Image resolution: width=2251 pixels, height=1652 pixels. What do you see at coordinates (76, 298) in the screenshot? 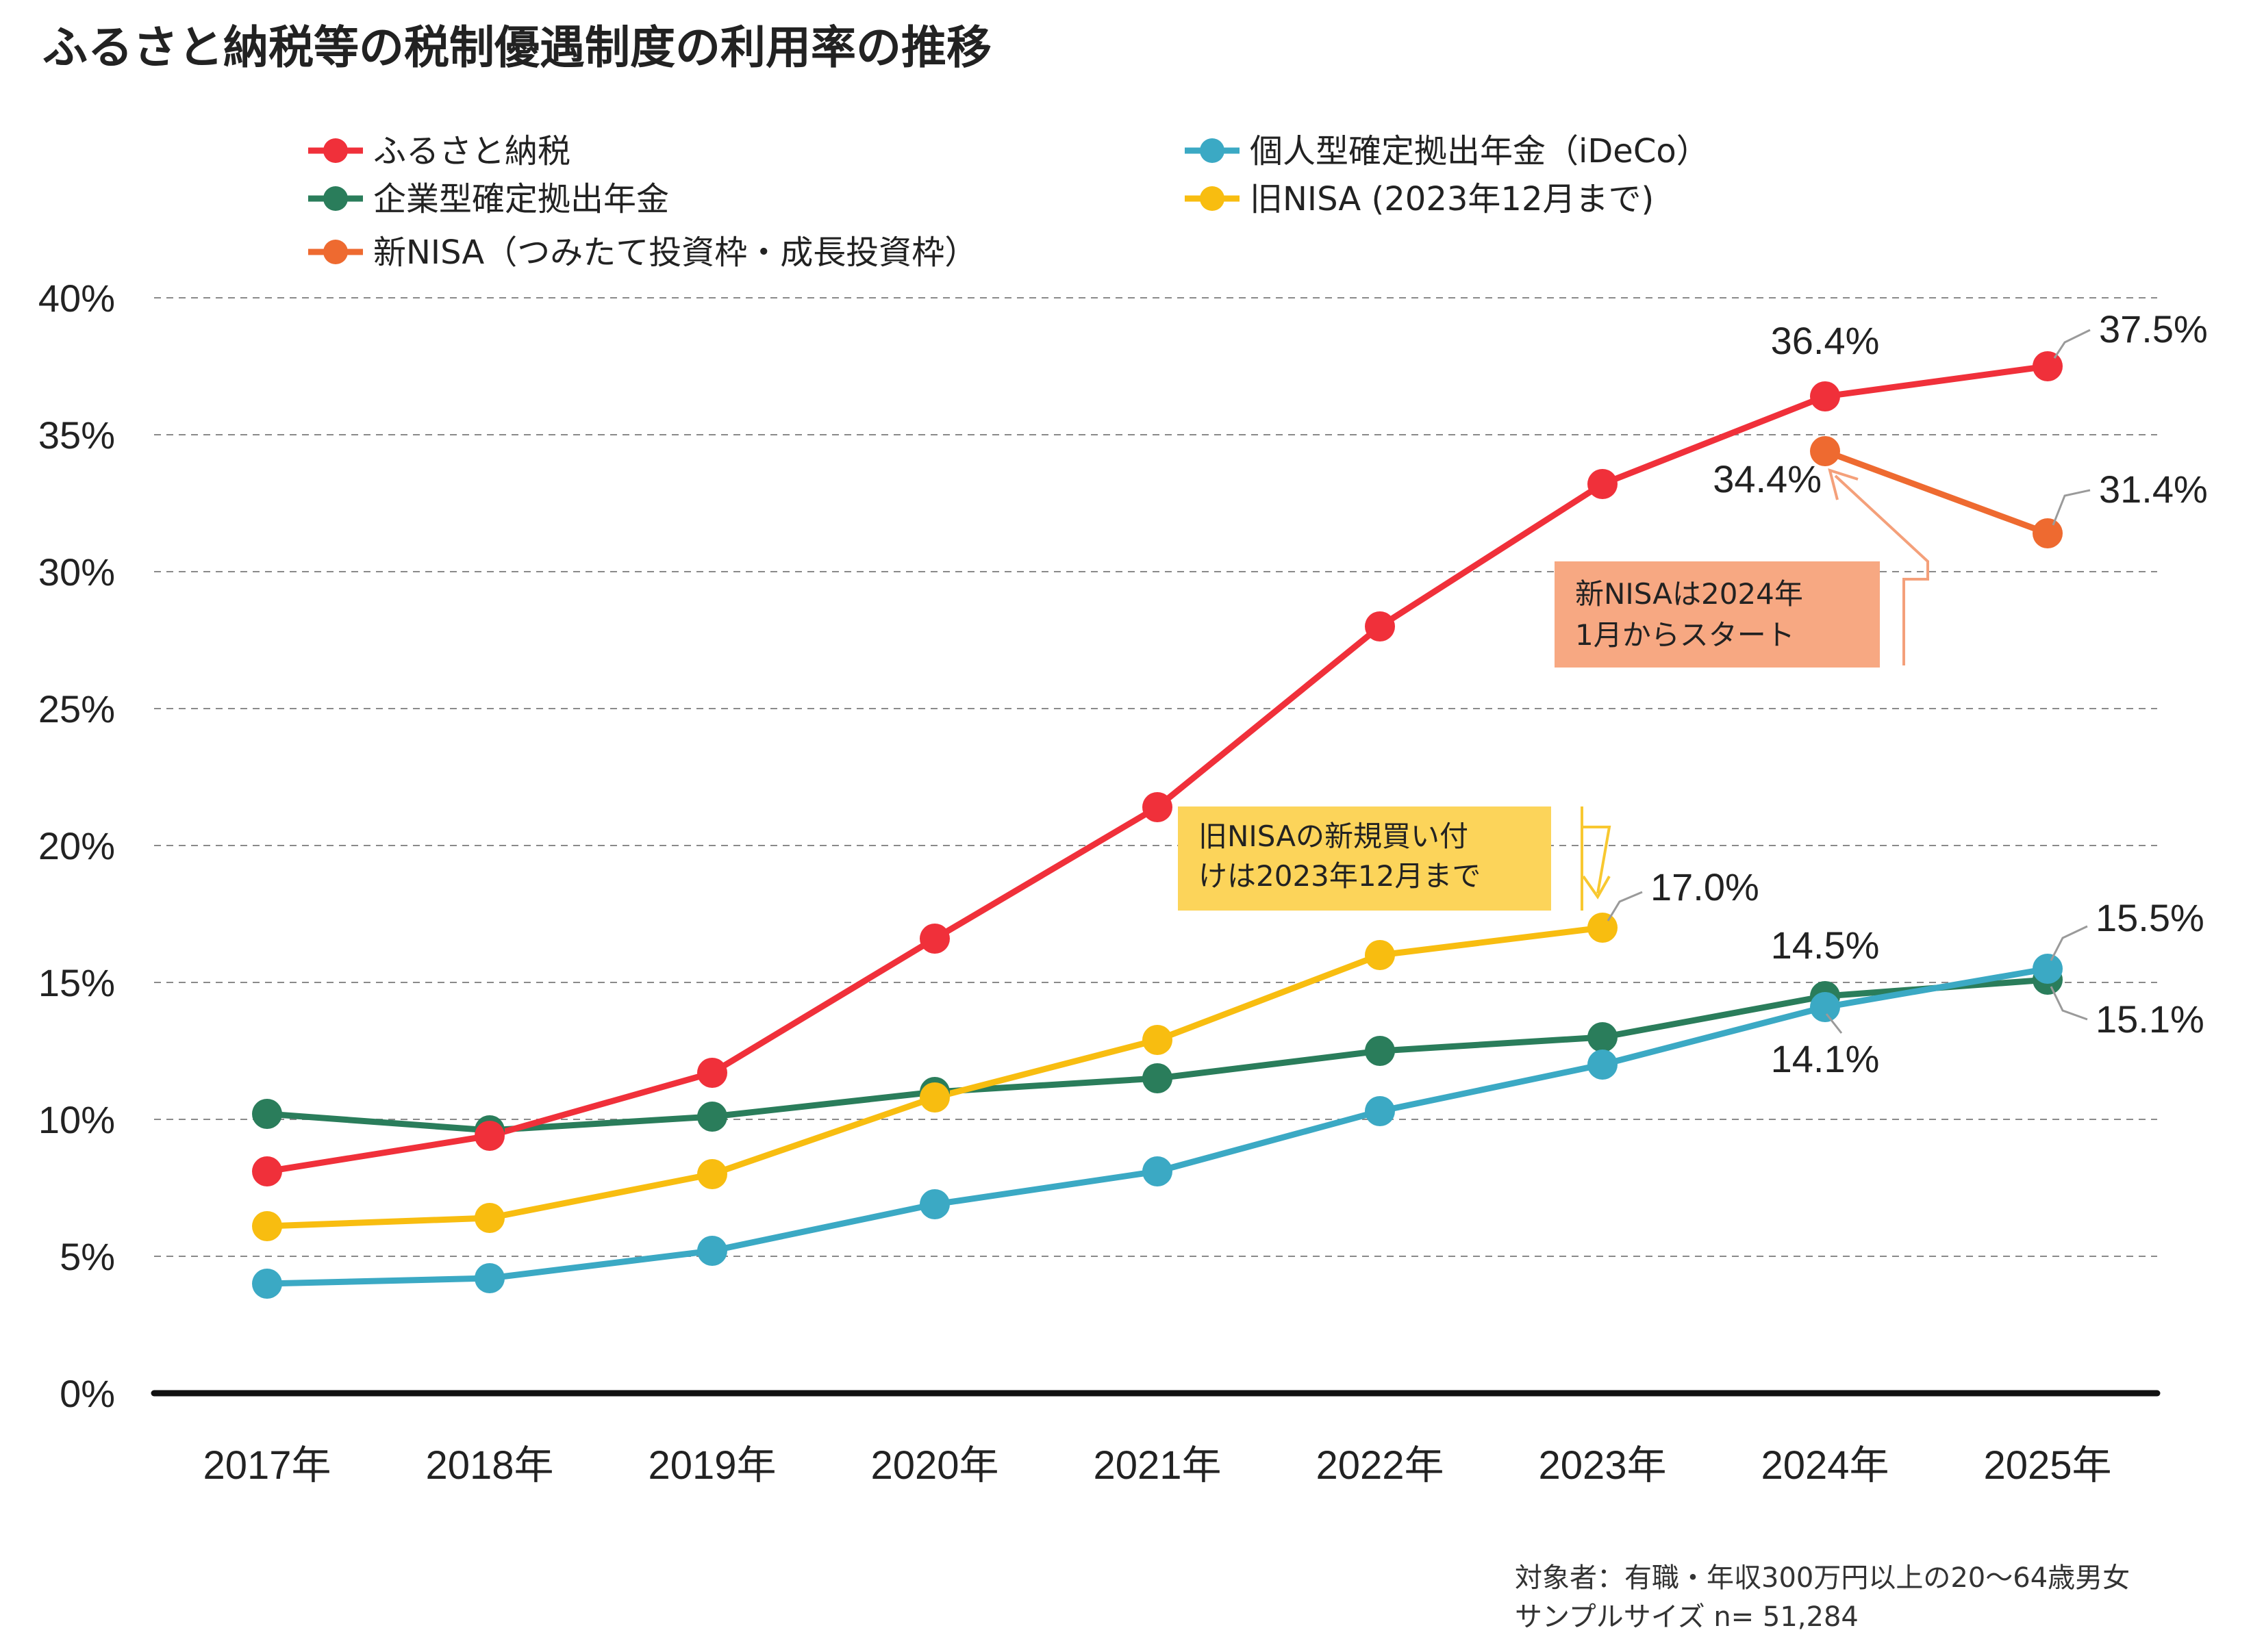
I see `y-tick-label: 40%` at bounding box center [76, 298].